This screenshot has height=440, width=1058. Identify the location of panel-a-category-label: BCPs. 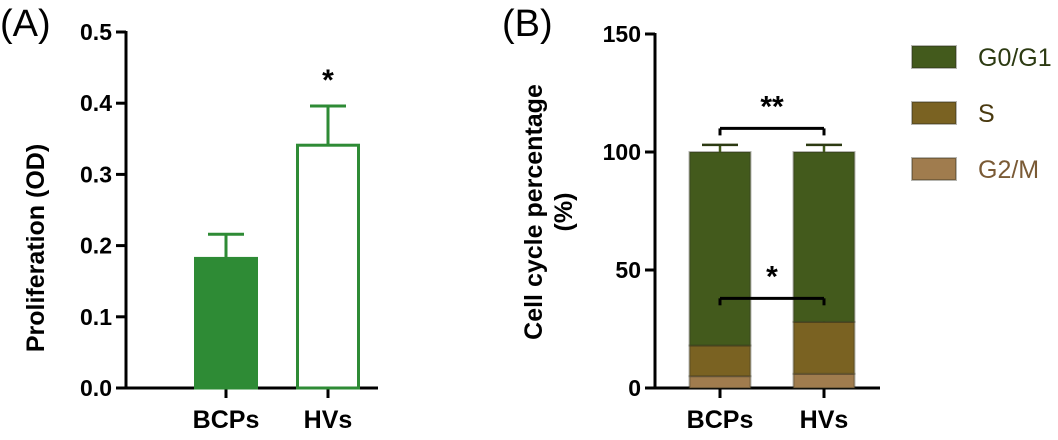
(226, 420).